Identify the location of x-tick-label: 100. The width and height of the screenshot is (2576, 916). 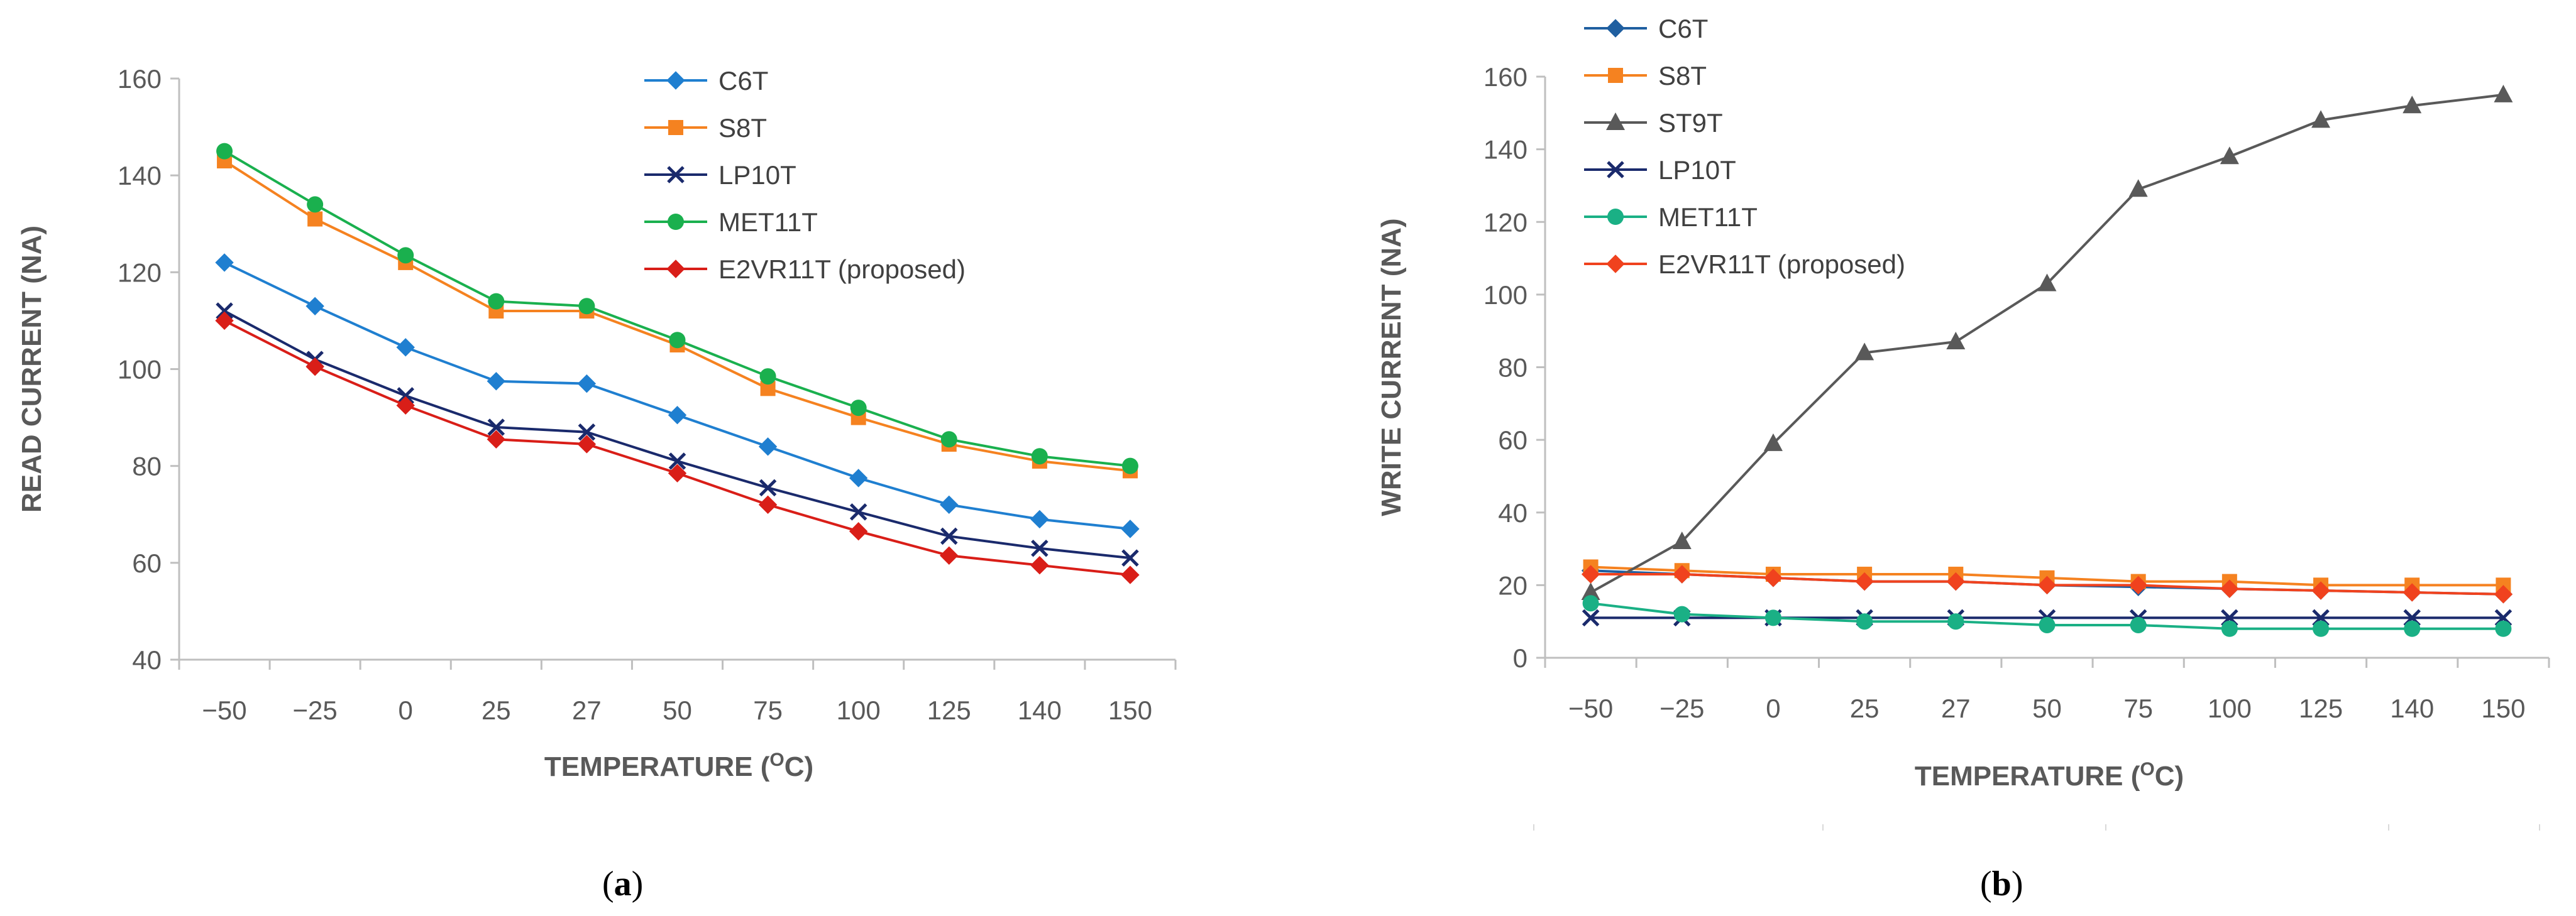
(859, 710).